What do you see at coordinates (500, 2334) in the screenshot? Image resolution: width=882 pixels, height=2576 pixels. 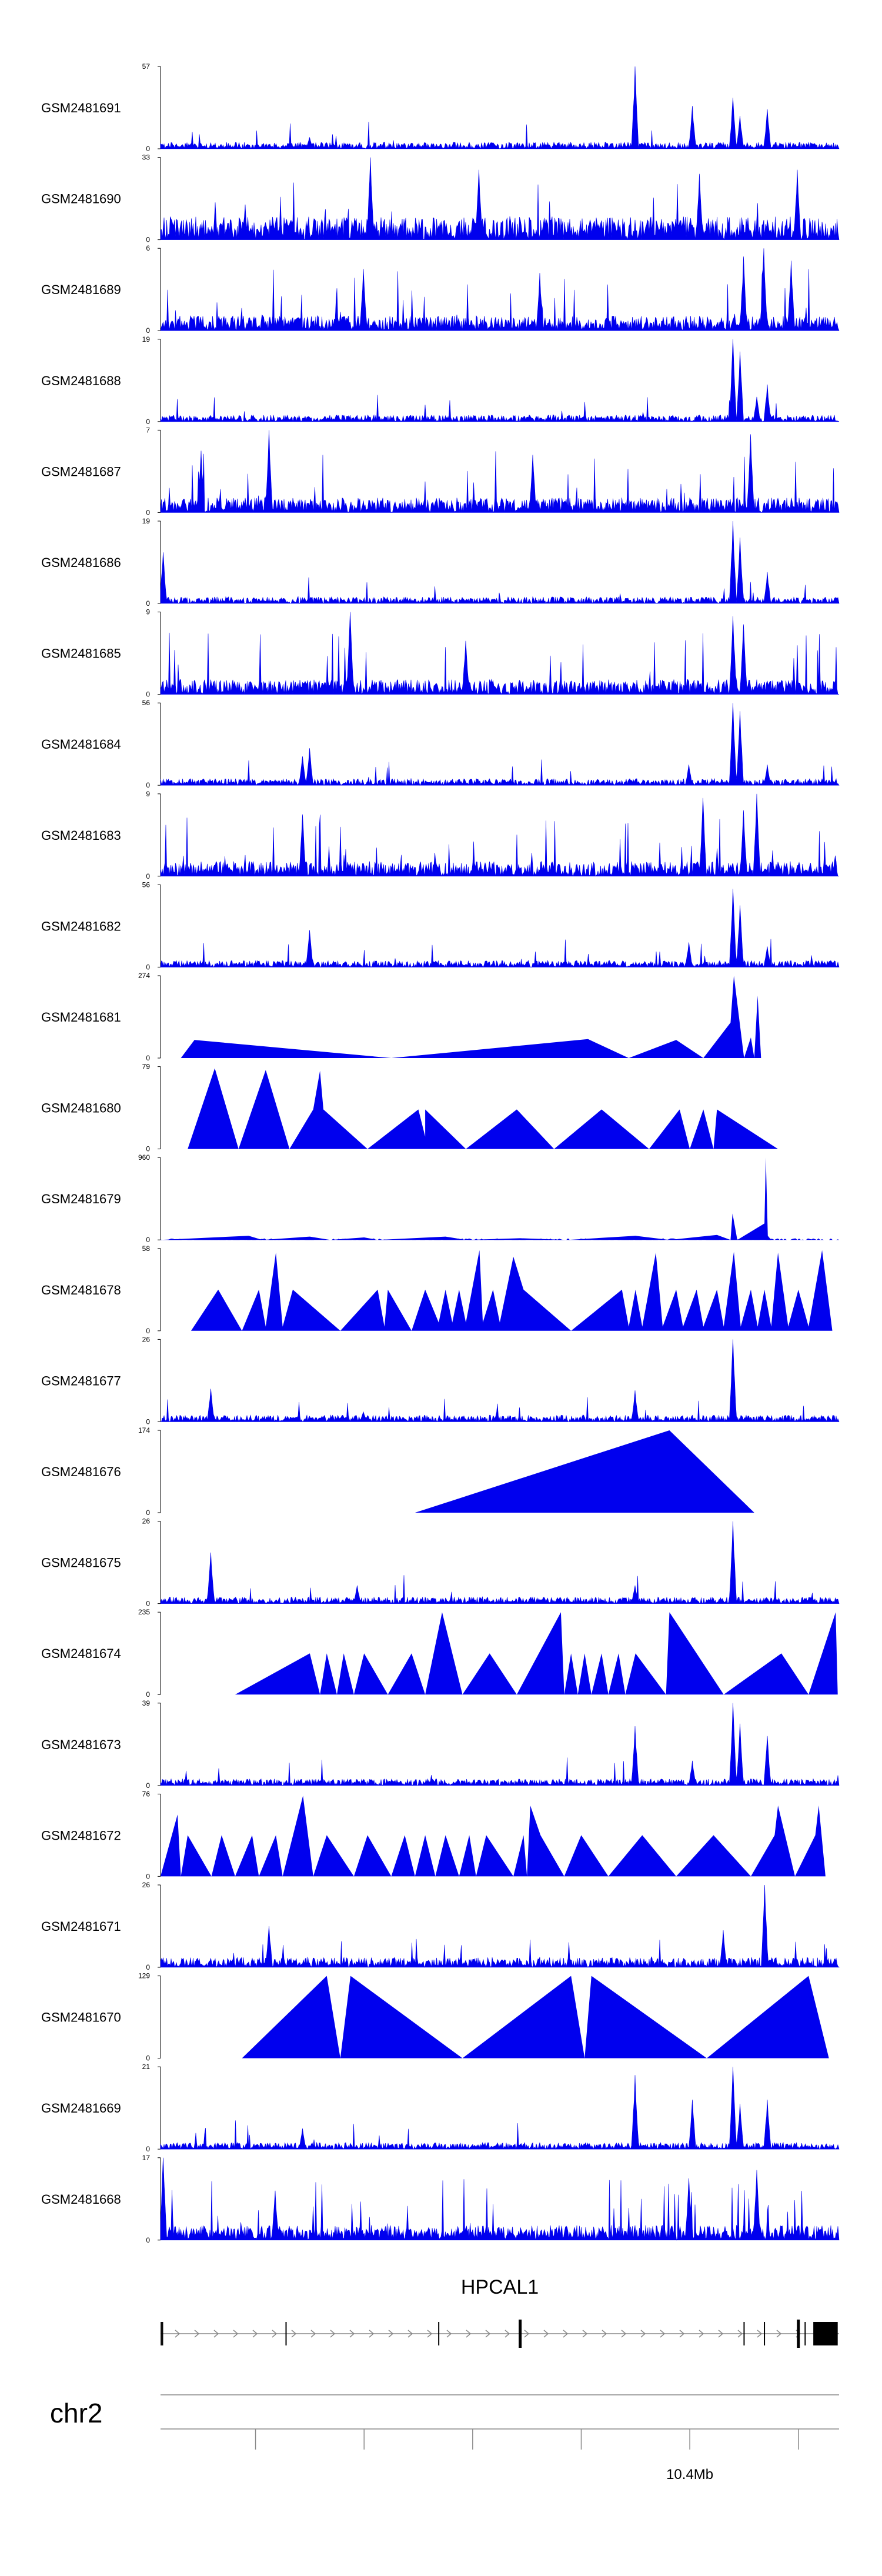 I see `gene-model` at bounding box center [500, 2334].